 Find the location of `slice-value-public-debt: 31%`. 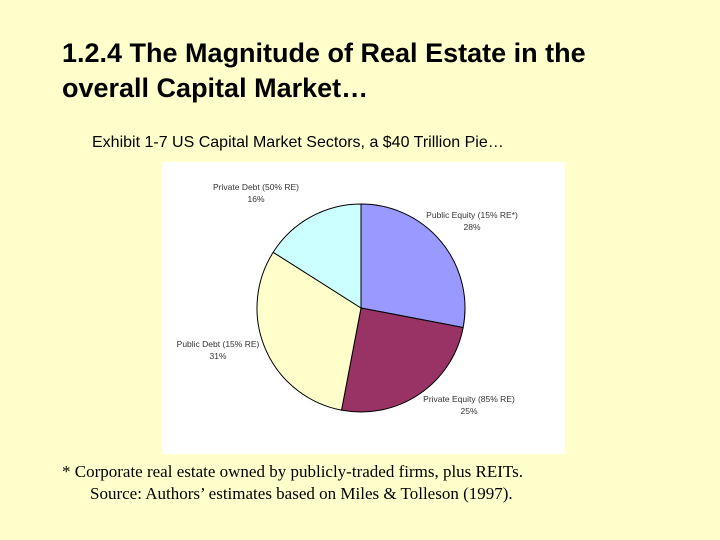

slice-value-public-debt: 31% is located at coordinates (217, 356).